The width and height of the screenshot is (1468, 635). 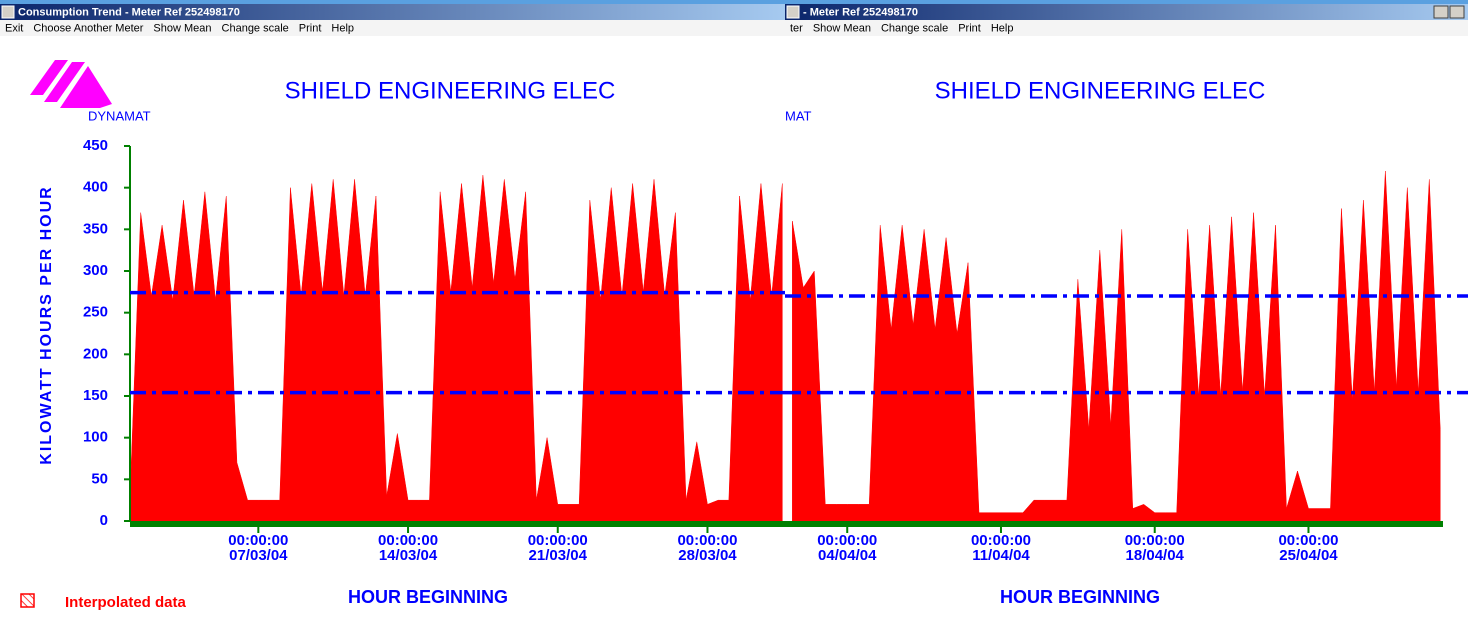 What do you see at coordinates (707, 555) in the screenshot?
I see `x-tick-label: 28/03/04` at bounding box center [707, 555].